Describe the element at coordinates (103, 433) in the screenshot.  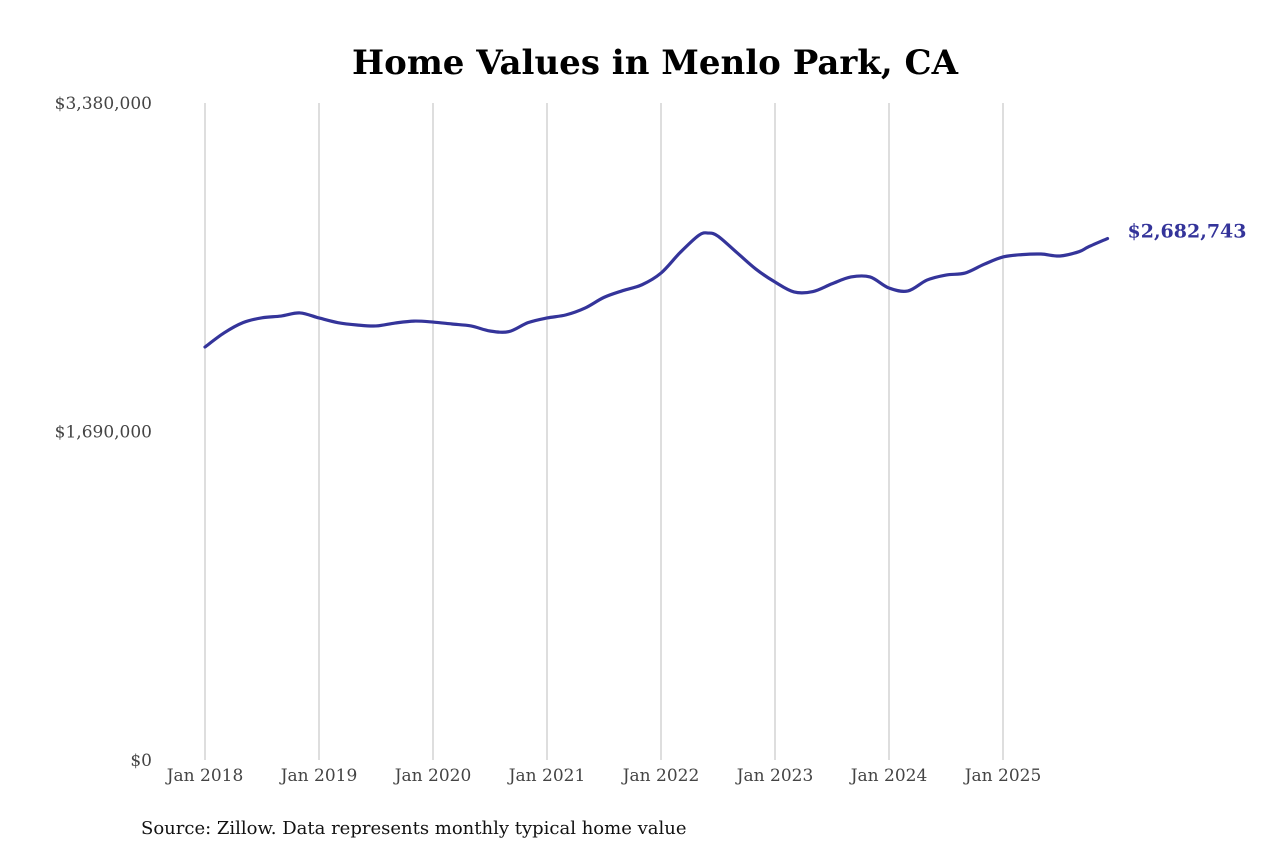
I see `y-tick-label: $1,690,000` at that location.